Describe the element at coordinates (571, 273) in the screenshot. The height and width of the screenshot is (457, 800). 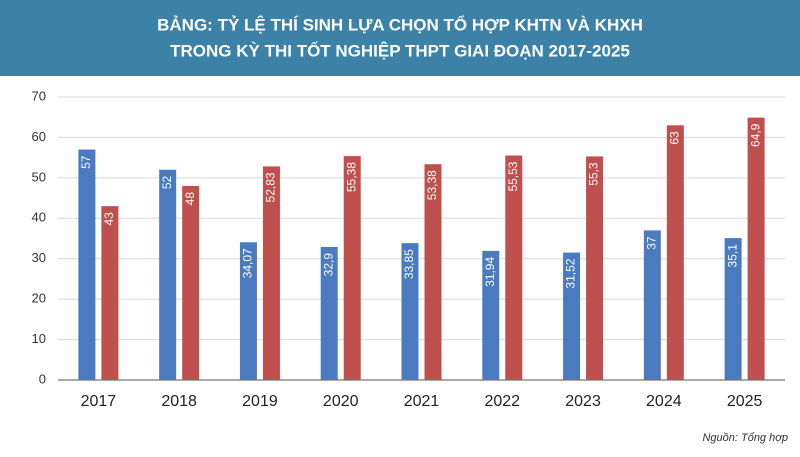
I see `value-label: 31,52` at that location.